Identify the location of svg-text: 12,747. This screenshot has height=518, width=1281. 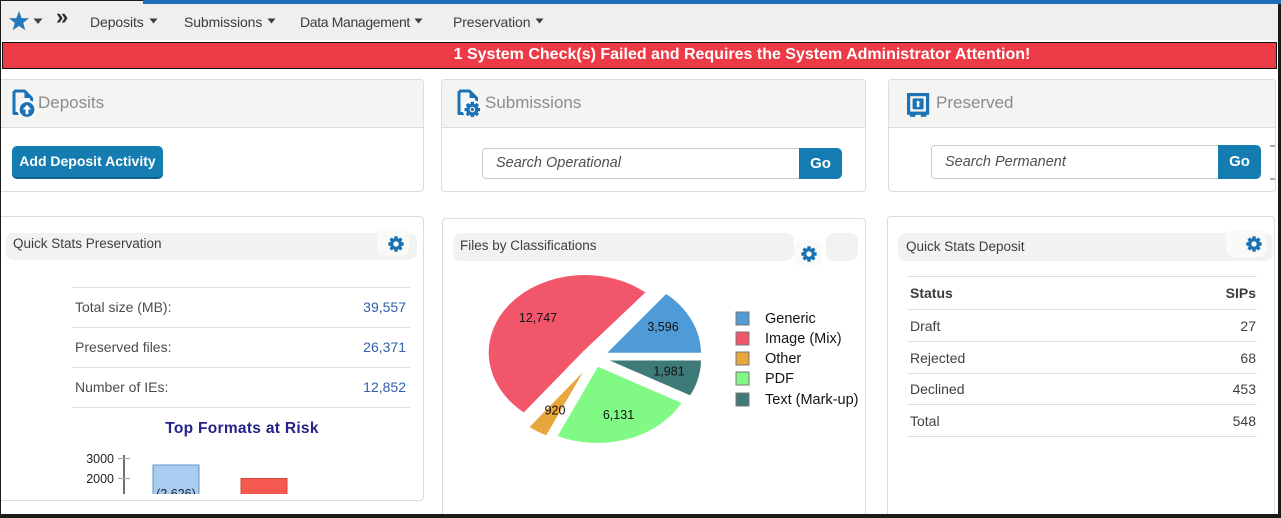
(538, 318).